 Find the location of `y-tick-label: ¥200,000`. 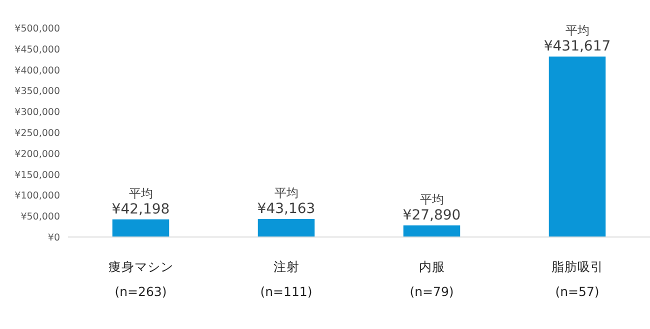

y-tick-label: ¥200,000 is located at coordinates (37, 154).